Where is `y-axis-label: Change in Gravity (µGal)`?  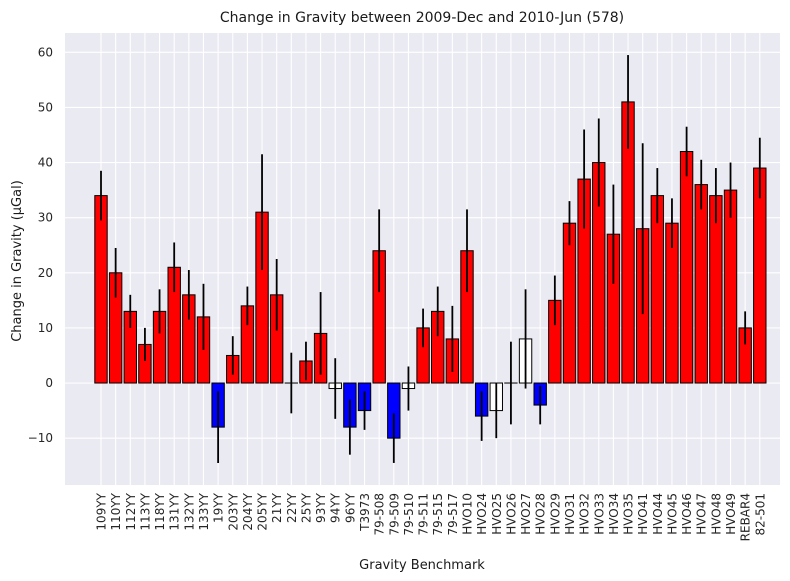
y-axis-label: Change in Gravity (µGal) is located at coordinates (17, 261).